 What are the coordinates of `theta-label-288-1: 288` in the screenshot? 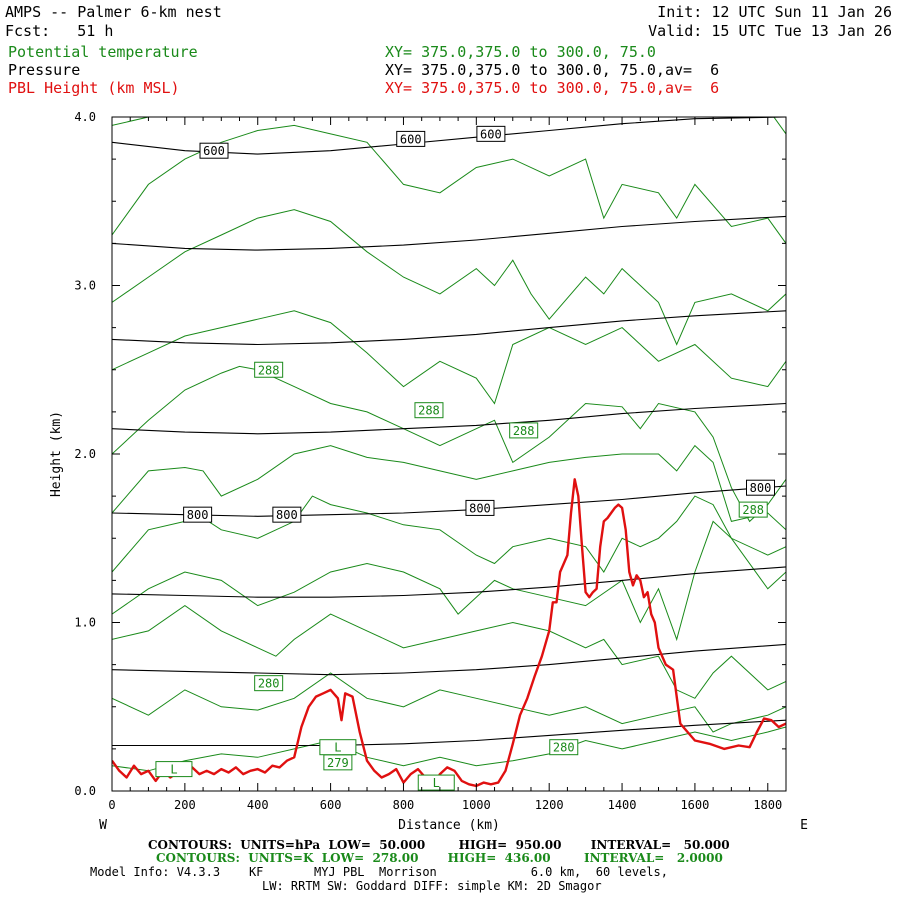 It's located at (429, 410).